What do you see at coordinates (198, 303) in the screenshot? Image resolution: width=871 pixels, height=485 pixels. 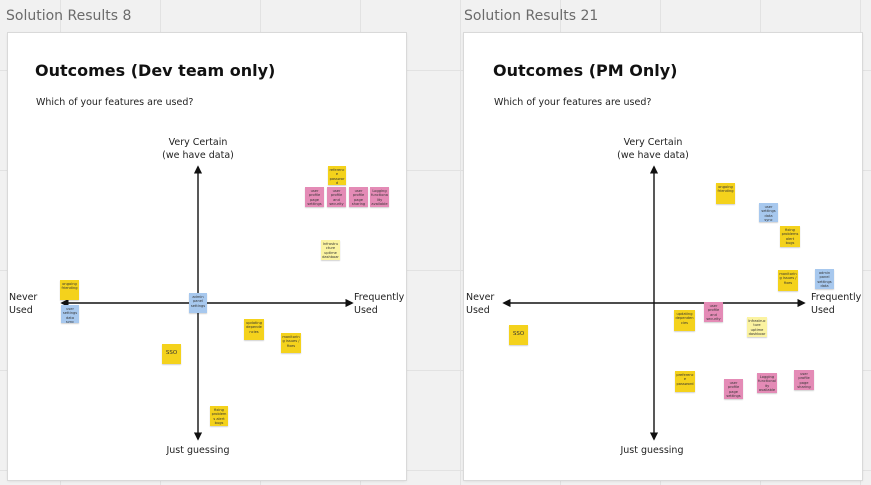 I see `sticky-note: admin panel settings` at bounding box center [198, 303].